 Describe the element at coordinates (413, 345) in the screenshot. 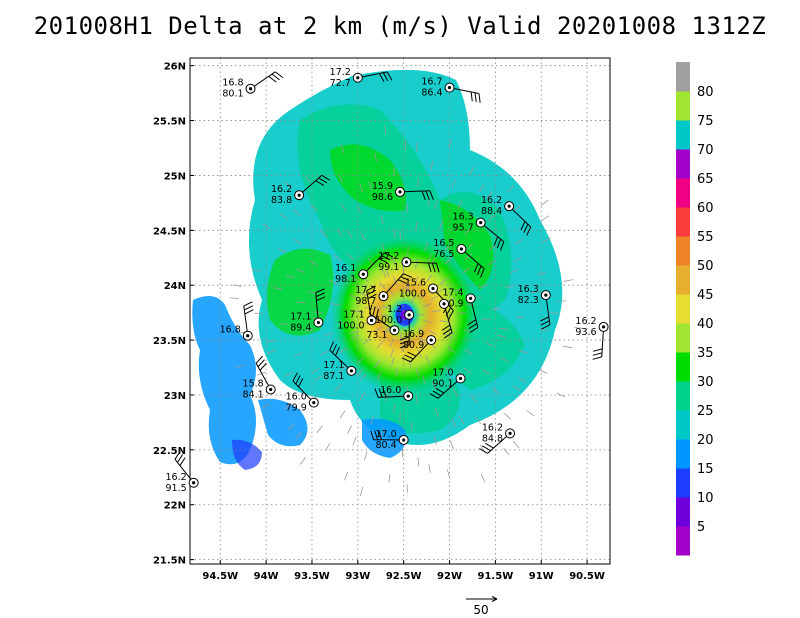

I see `station-value-2: 80.9` at that location.